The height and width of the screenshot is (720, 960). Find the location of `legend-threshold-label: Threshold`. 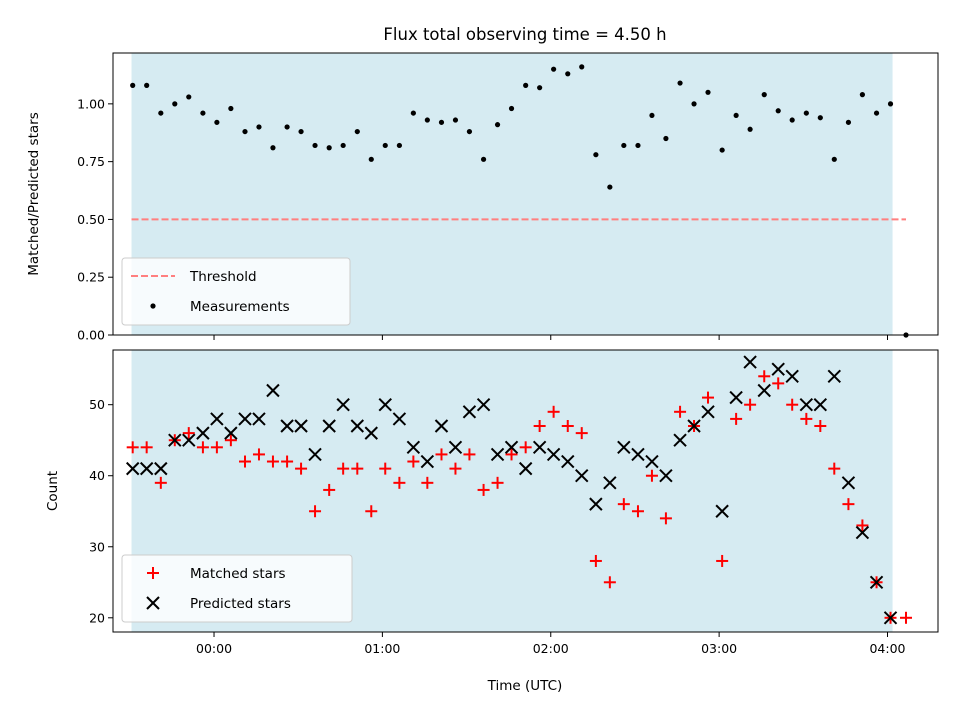

legend-threshold-label: Threshold is located at coordinates (223, 277).